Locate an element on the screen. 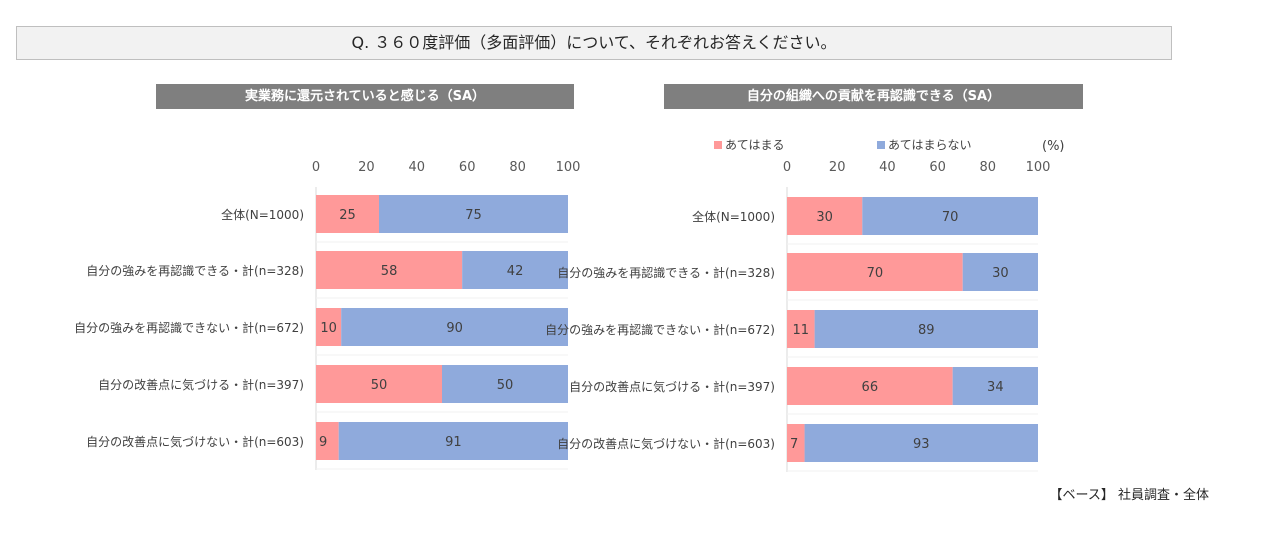 The width and height of the screenshot is (1267, 543). left-data-label: 25 is located at coordinates (347, 215).